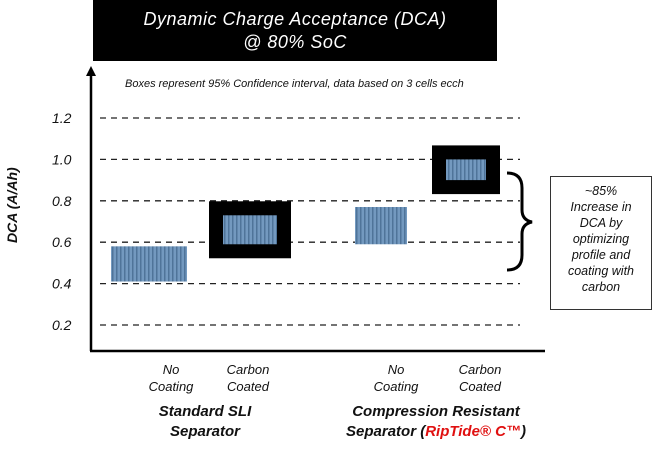  I want to click on callout-brace, so click(519, 221).